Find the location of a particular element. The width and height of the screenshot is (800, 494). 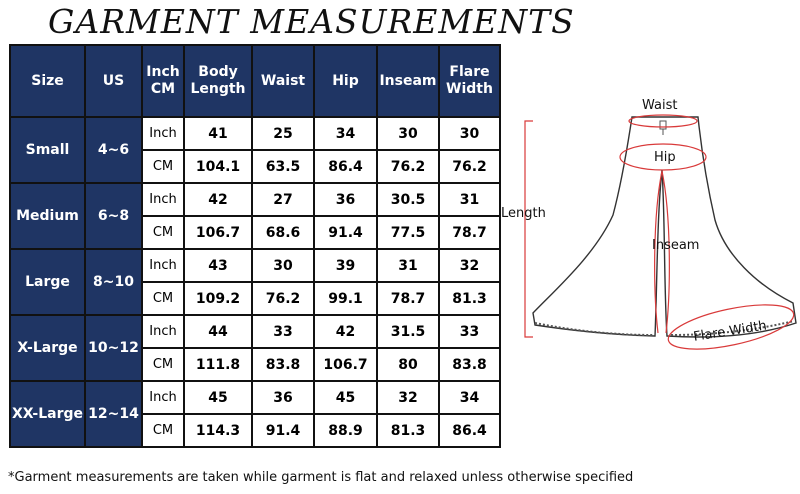

us-size: 8~10 is located at coordinates (113, 282).